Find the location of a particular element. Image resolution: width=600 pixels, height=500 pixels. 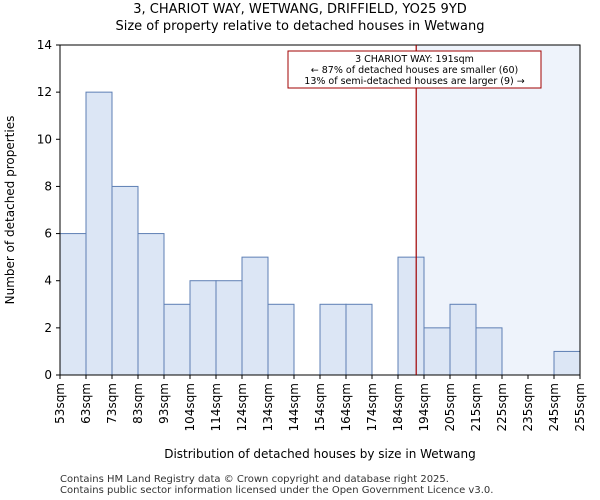

x-tick-label: 255sqm is located at coordinates (580, 407).